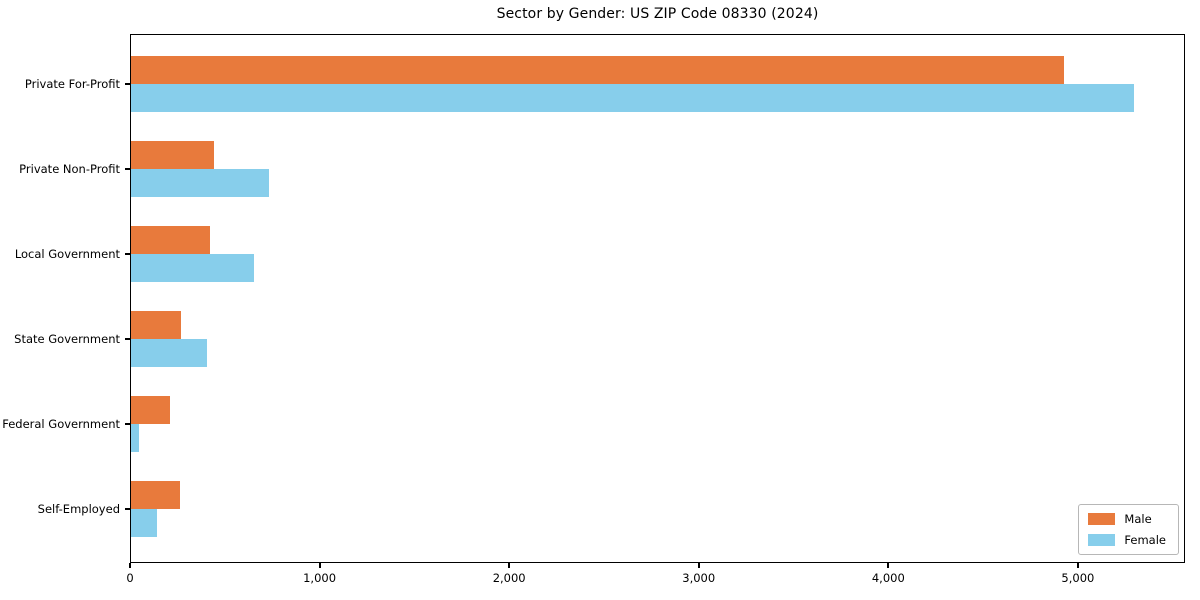 The height and width of the screenshot is (600, 1200). Describe the element at coordinates (170, 240) in the screenshot. I see `bar-male-local-government` at that location.